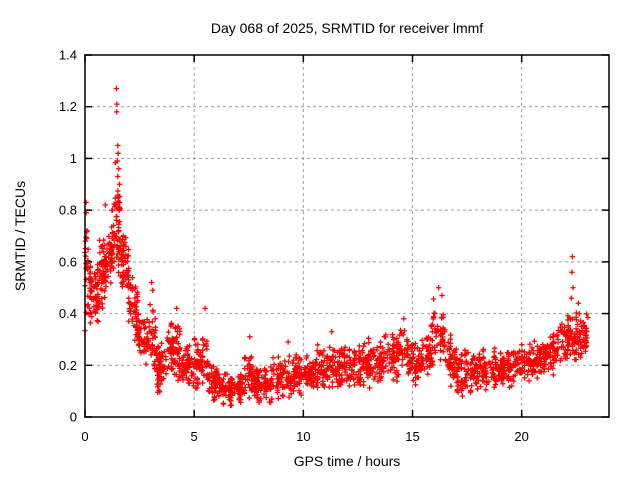 This screenshot has width=640, height=480. Describe the element at coordinates (194, 436) in the screenshot. I see `x-tick-label: 5` at that location.